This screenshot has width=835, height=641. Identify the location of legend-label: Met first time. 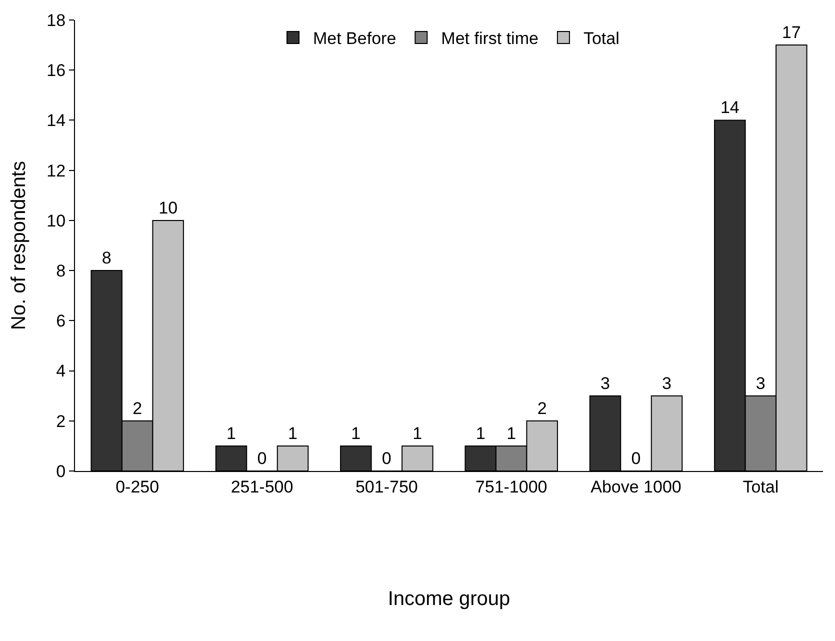
(489, 38).